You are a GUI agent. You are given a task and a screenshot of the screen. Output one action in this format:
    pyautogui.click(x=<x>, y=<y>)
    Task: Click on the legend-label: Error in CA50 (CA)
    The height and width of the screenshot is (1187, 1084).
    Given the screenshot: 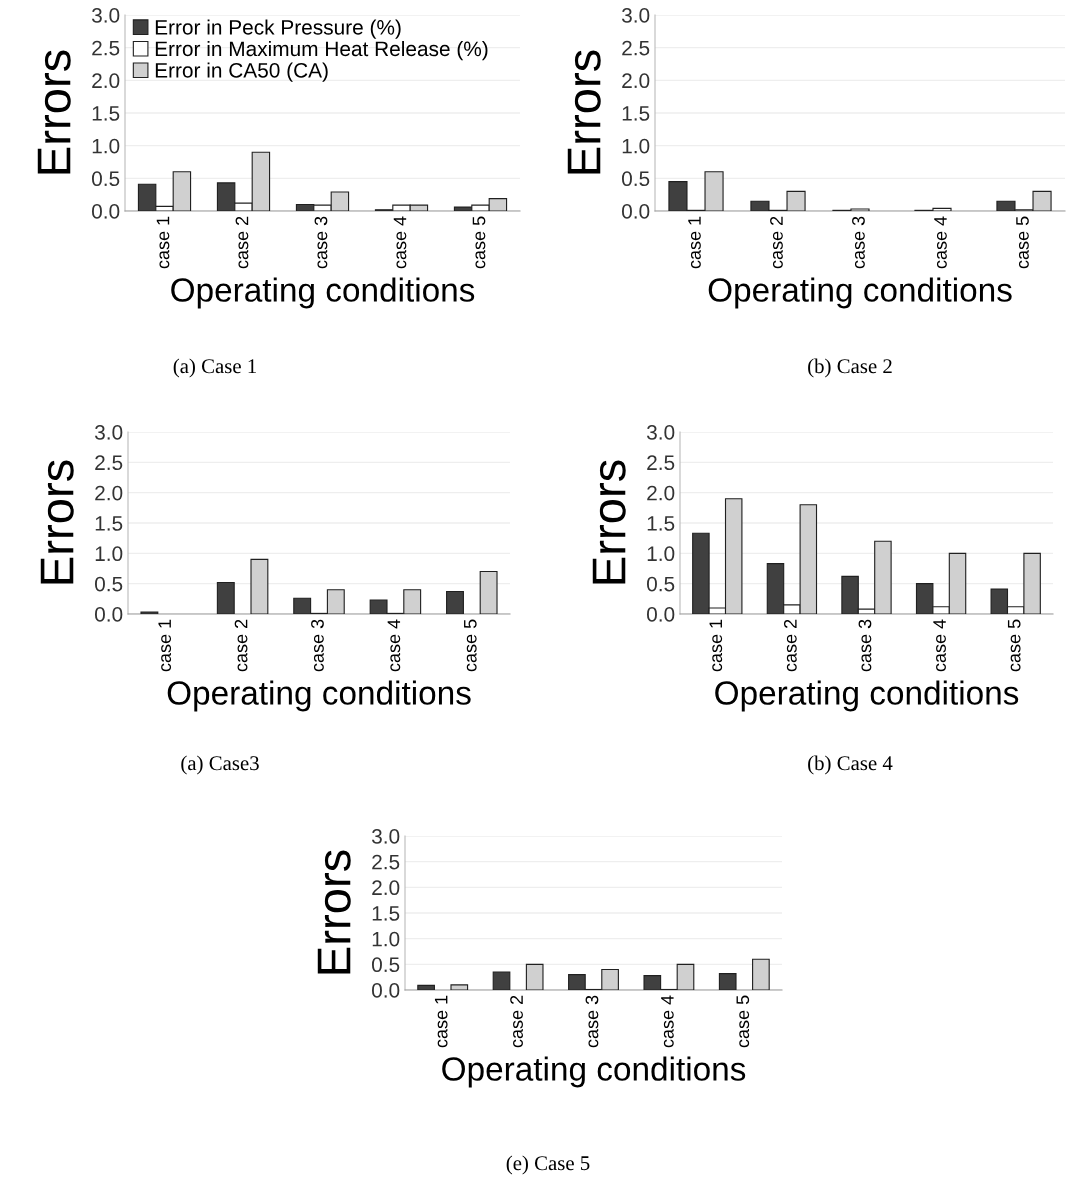 What is the action you would take?
    pyautogui.click(x=241, y=72)
    